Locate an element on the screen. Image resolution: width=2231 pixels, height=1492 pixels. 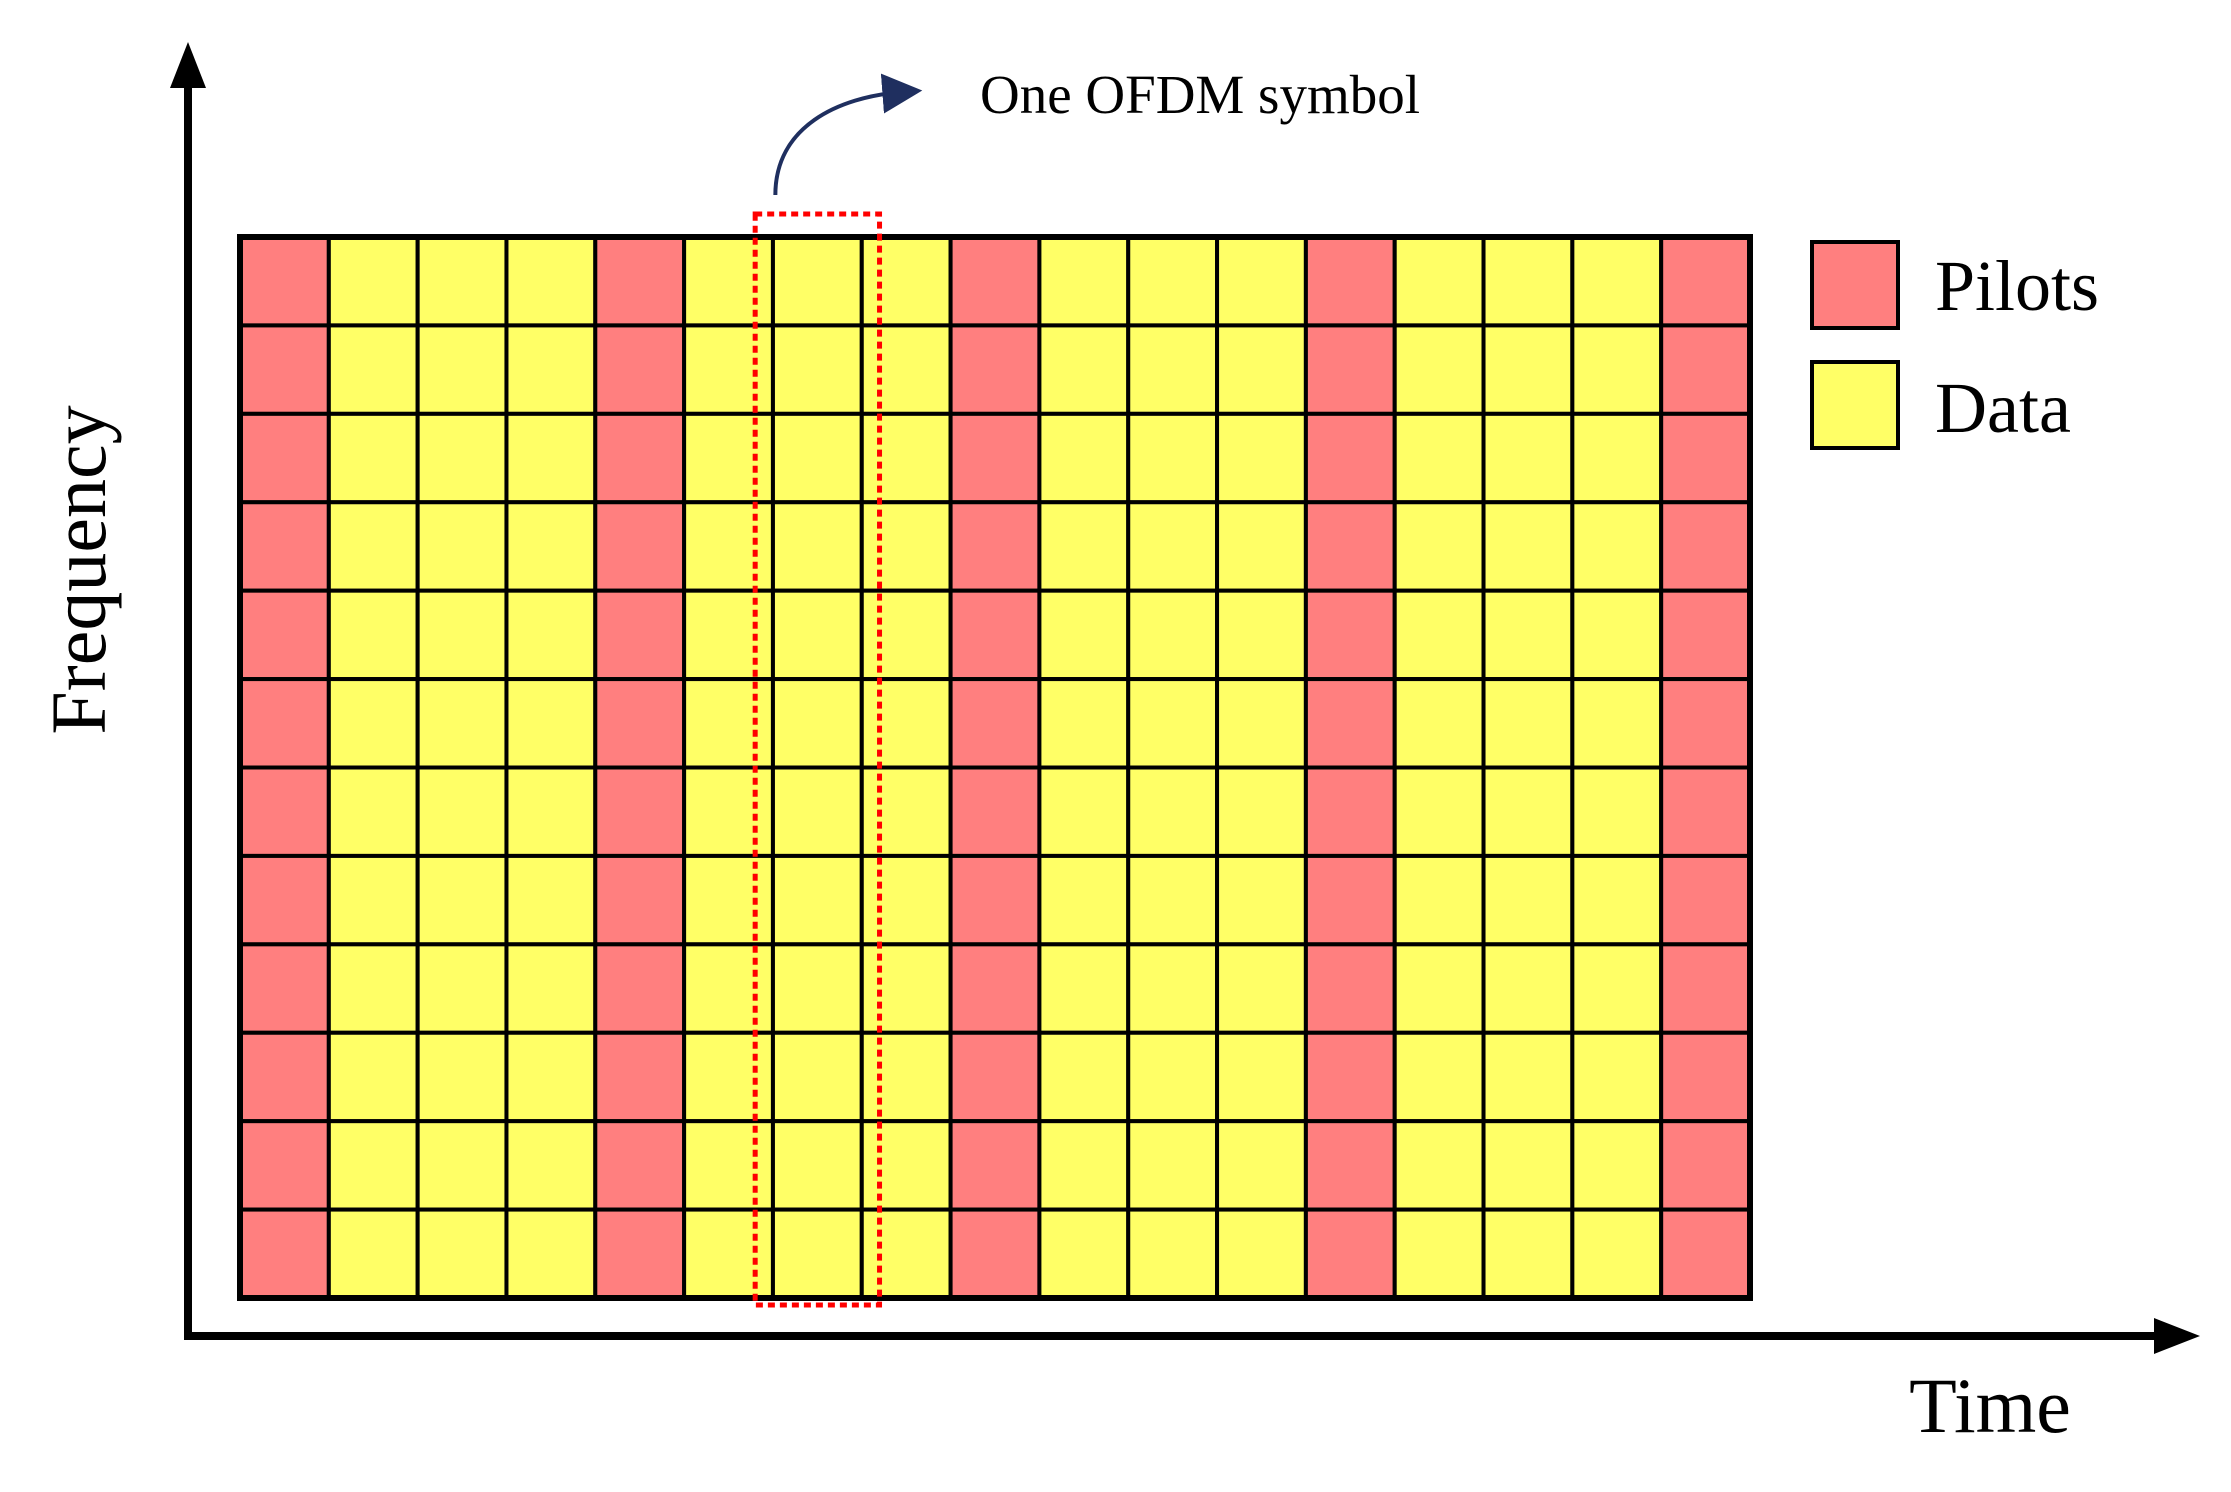
legend-swatch-pilots is located at coordinates (1855, 285).